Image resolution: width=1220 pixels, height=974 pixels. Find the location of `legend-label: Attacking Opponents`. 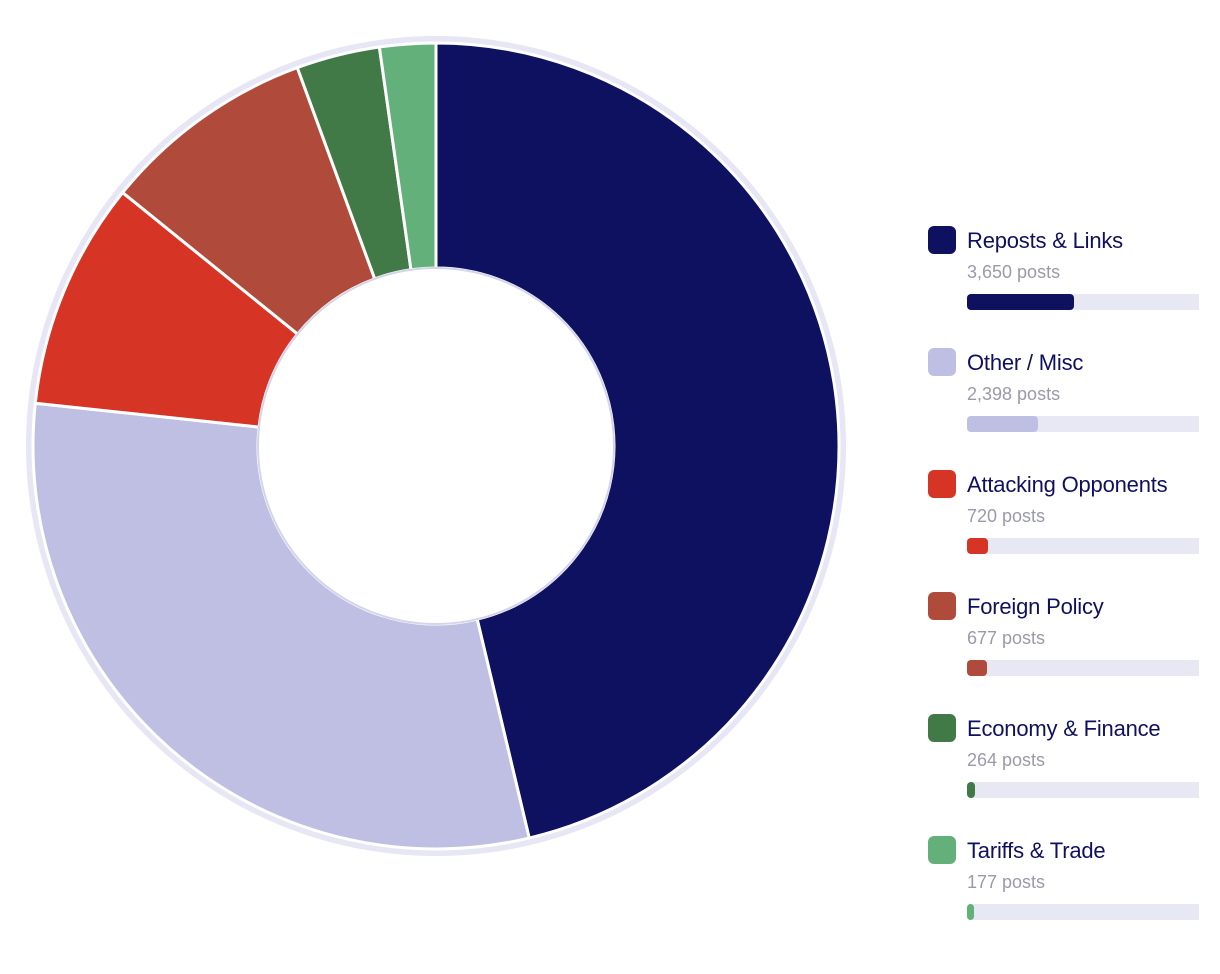

legend-label: Attacking Opponents is located at coordinates (1067, 484).